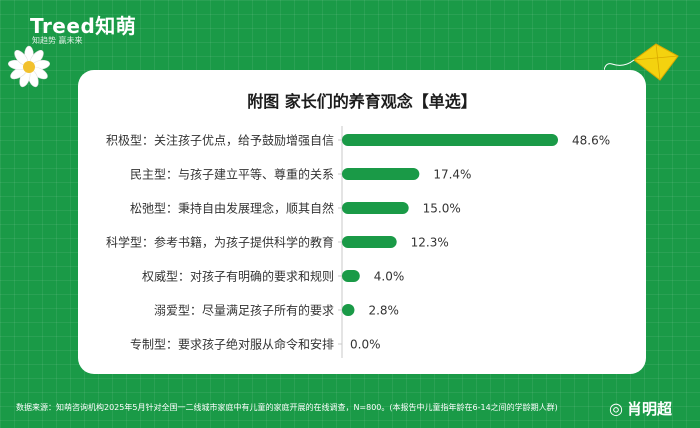 This screenshot has height=428, width=700. I want to click on value-label: 0.0%, so click(365, 345).